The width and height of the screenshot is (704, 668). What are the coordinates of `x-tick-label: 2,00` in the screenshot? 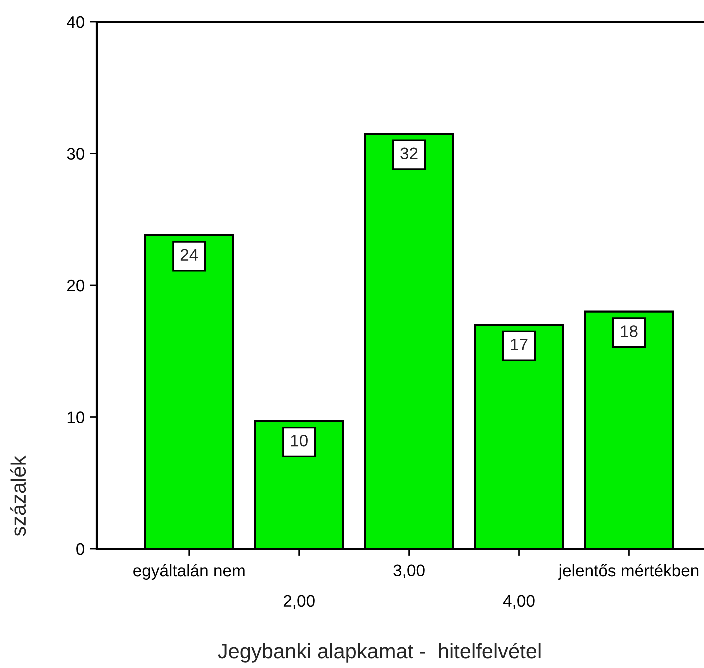 It's located at (299, 602).